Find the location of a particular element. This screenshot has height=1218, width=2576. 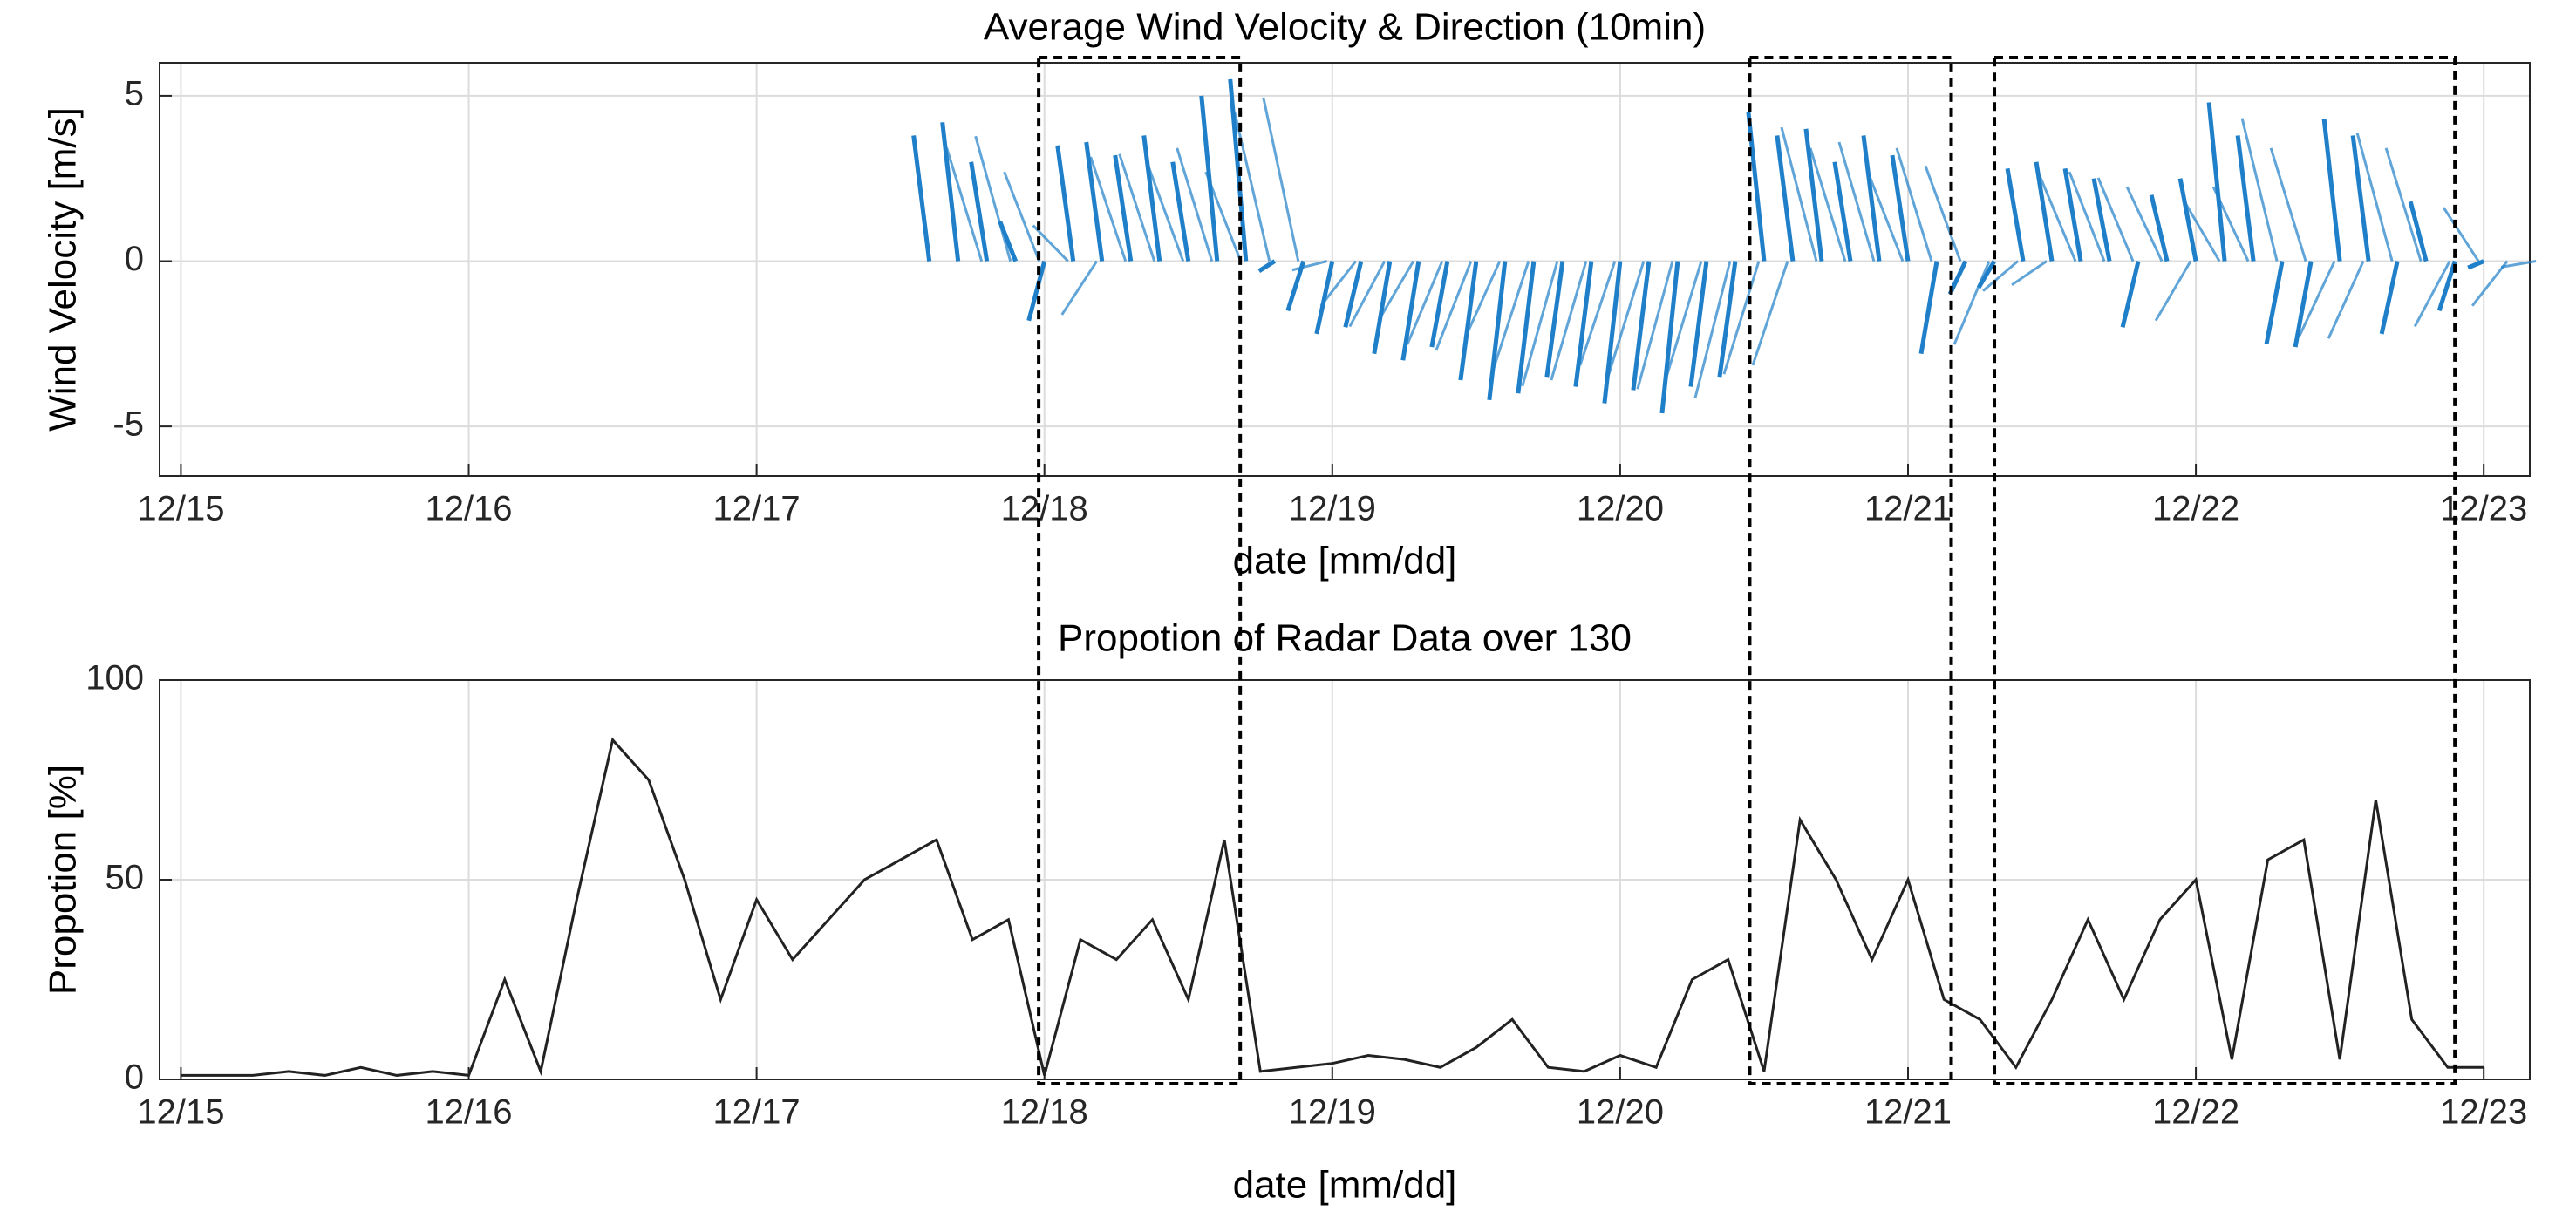

y-tick-label: 100 is located at coordinates (115, 678).